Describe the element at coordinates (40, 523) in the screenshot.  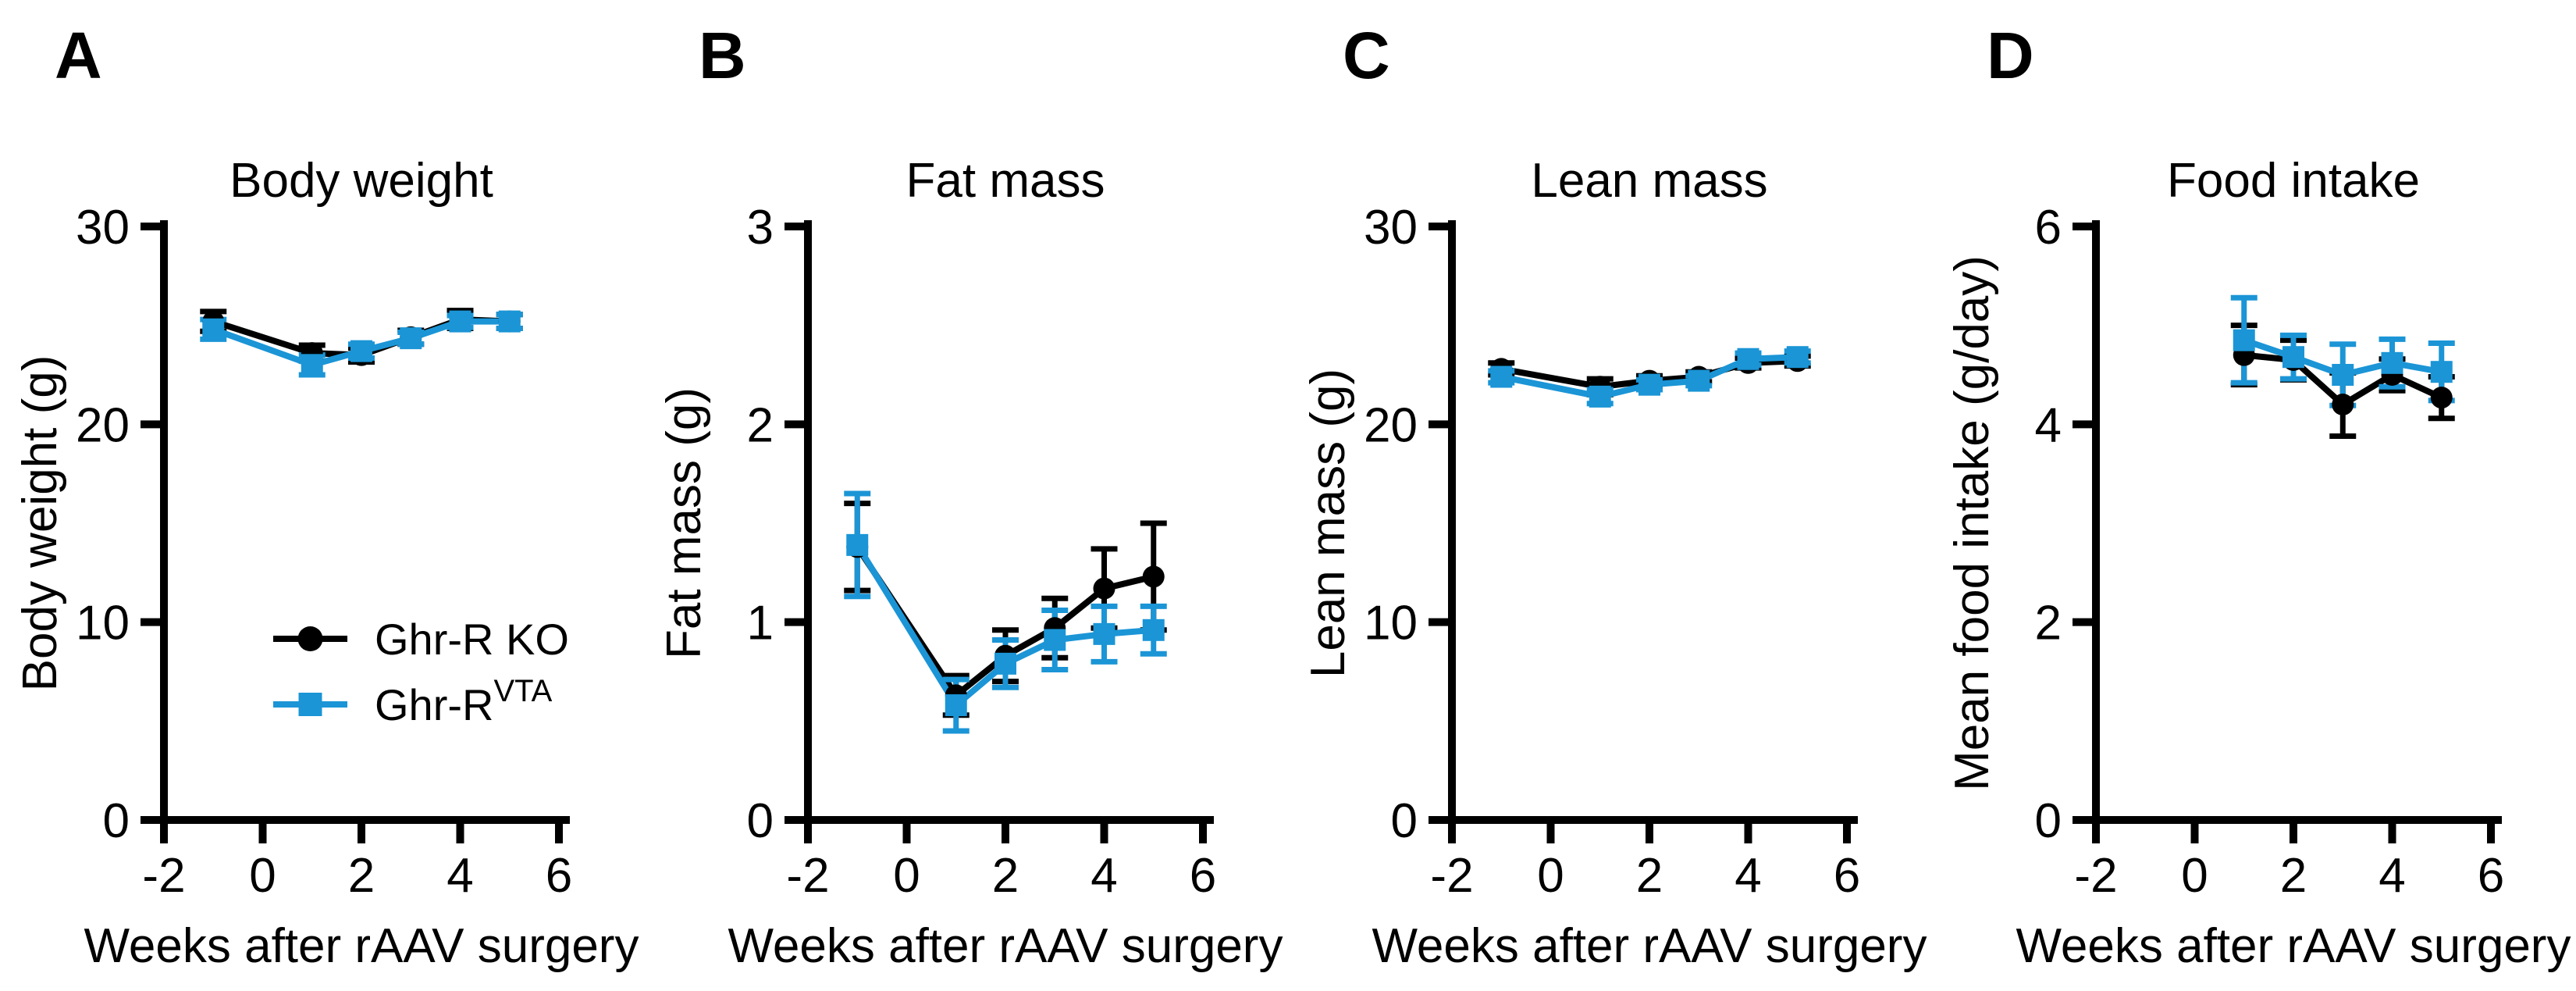
I see `y-axis-label: Body weight (g)` at that location.